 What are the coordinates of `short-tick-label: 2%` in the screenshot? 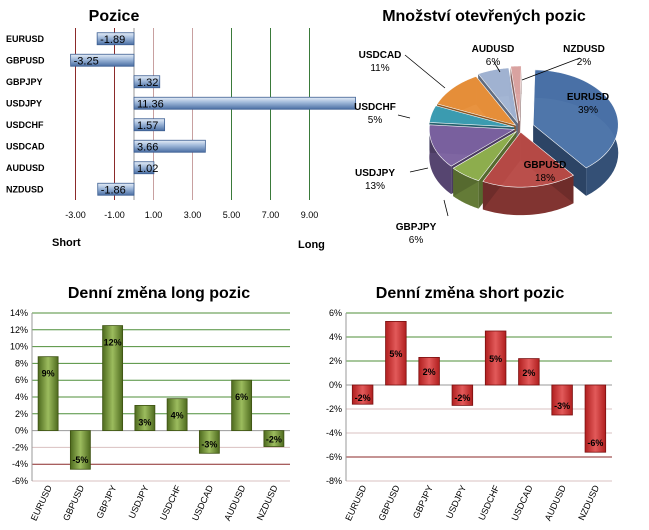 It's located at (335, 361).